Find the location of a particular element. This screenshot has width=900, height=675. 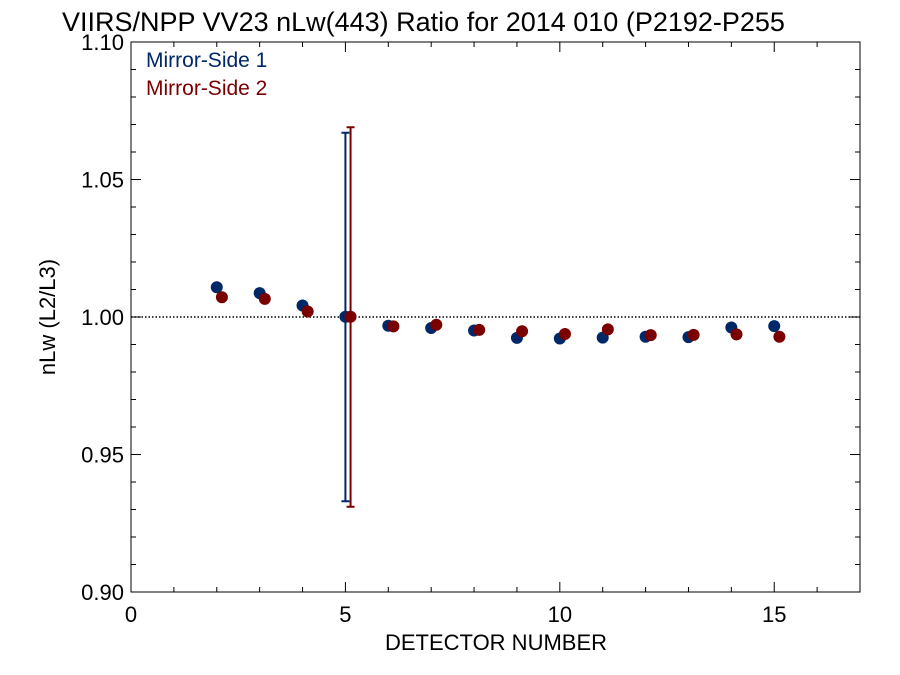

data-points is located at coordinates (498, 313).